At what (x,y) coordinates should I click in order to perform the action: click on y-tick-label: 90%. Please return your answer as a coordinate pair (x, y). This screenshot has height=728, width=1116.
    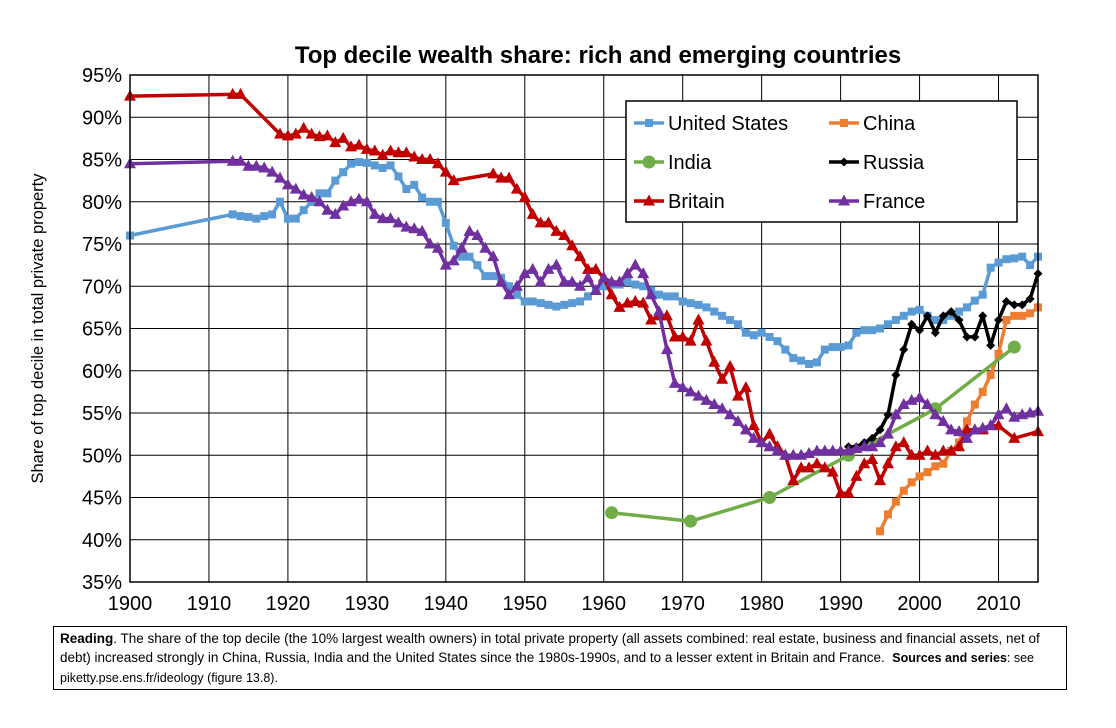
    Looking at the image, I should click on (102, 118).